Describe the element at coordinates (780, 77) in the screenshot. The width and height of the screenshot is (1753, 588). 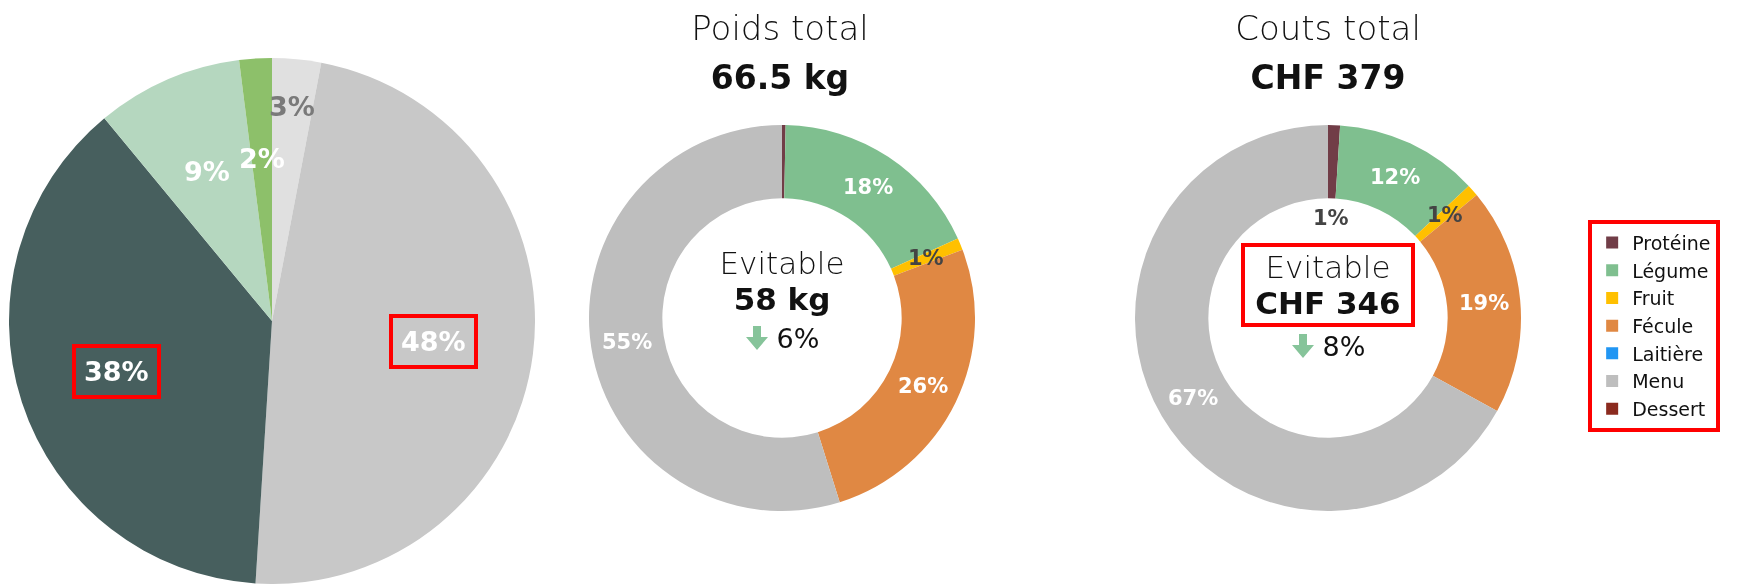
I see `chart-subtitle: 66.5 kg` at that location.